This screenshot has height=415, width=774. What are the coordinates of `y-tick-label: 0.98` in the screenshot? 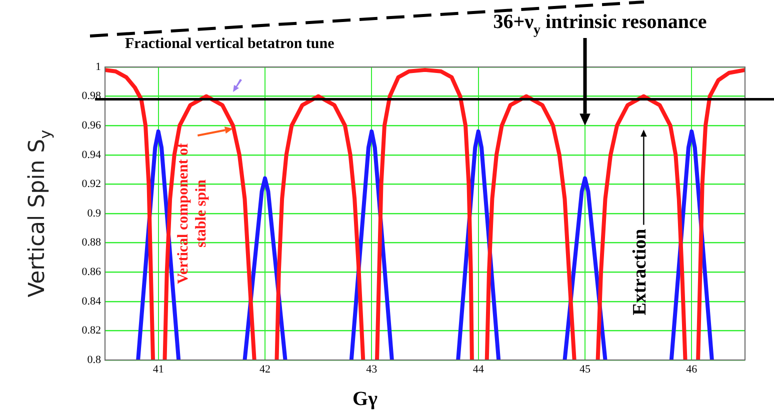 It's located at (92, 96).